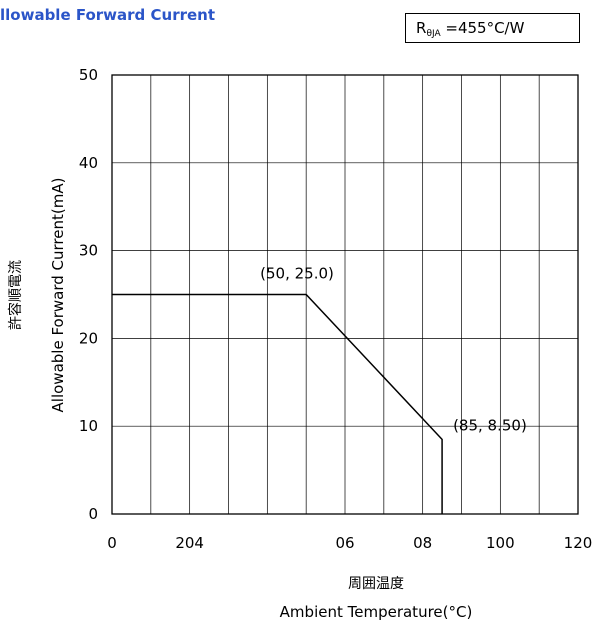 This screenshot has height=624, width=597. I want to click on x-tick-label: 06, so click(344, 543).